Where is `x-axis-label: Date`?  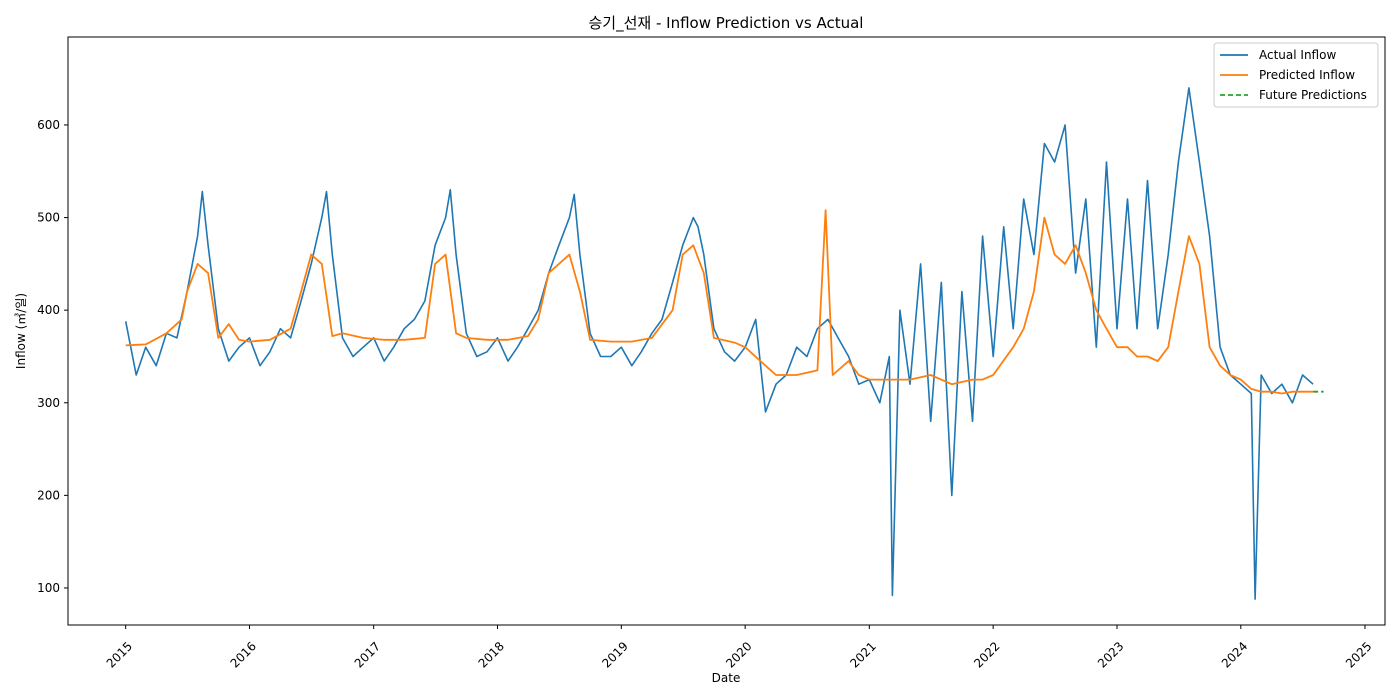
x-axis-label: Date is located at coordinates (726, 678).